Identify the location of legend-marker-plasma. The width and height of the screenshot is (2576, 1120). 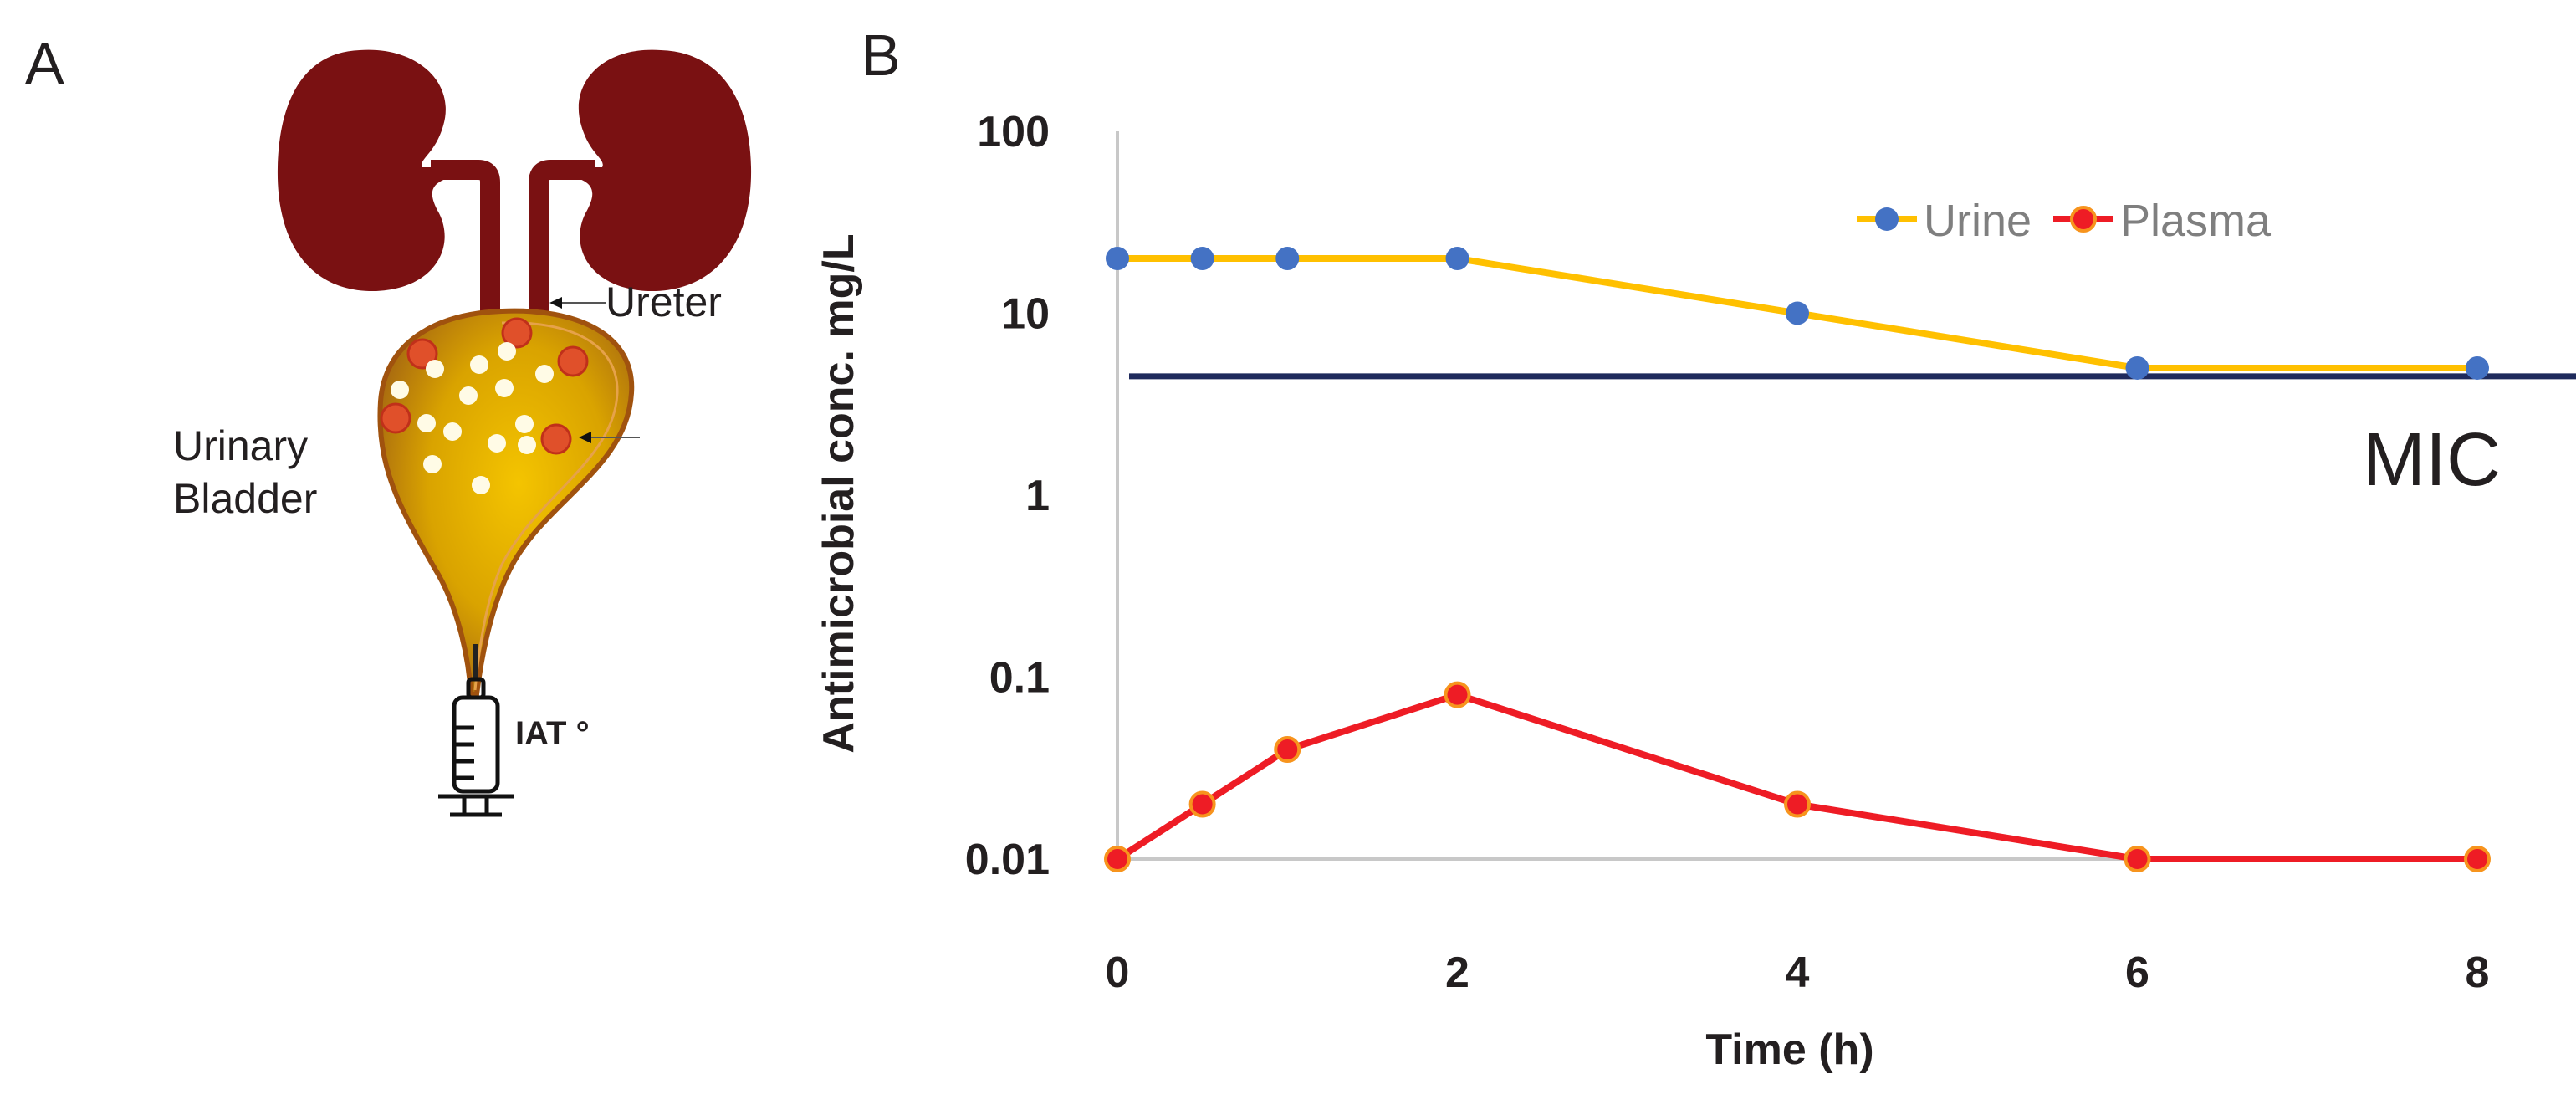
(2083, 220).